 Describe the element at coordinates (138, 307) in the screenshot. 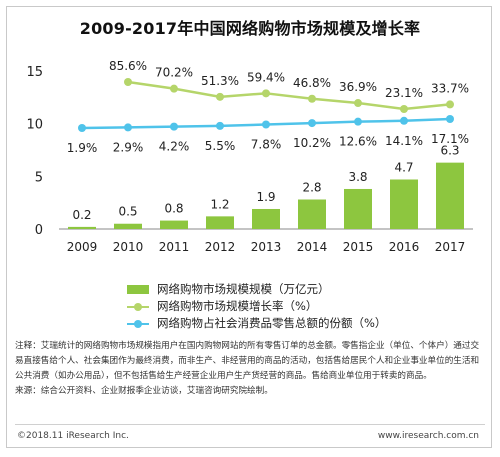

I see `legend-dot-growth` at that location.